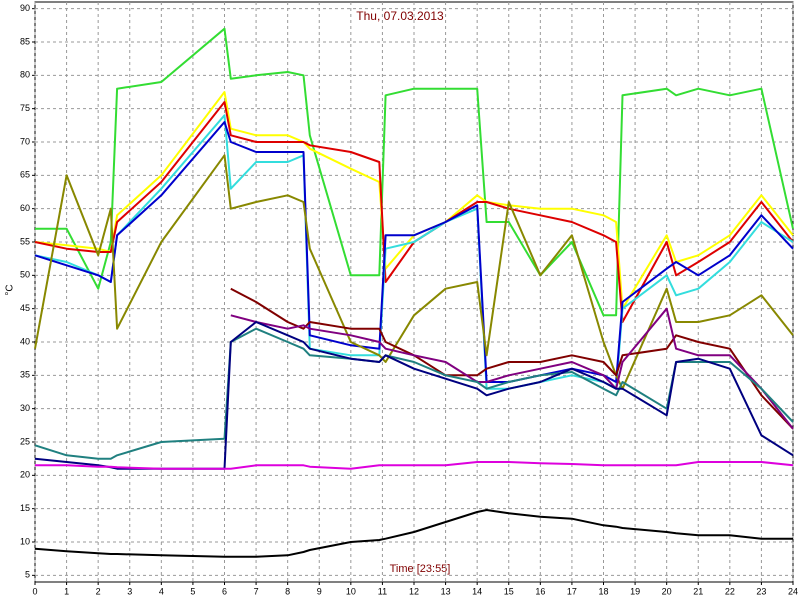  Describe the element at coordinates (25, 108) in the screenshot. I see `y-tick-label: 75` at that location.